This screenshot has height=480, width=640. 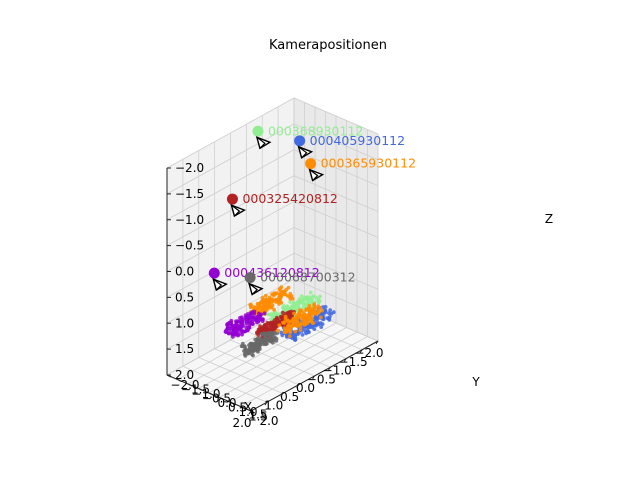 I want to click on z-tick-label: 0.0, so click(x=184, y=272).